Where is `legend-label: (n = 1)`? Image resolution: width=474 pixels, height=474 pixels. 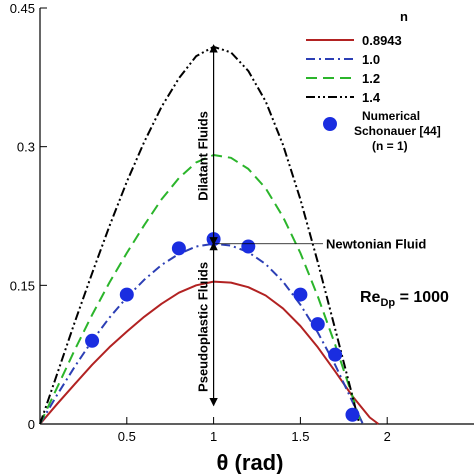
legend-label: (n = 1) is located at coordinates (390, 146).